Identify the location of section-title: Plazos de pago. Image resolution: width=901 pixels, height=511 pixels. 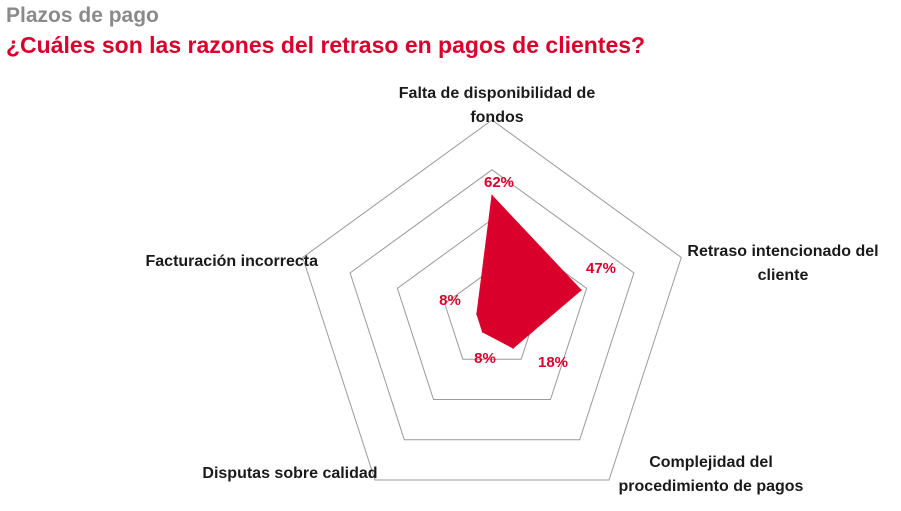
(82, 15).